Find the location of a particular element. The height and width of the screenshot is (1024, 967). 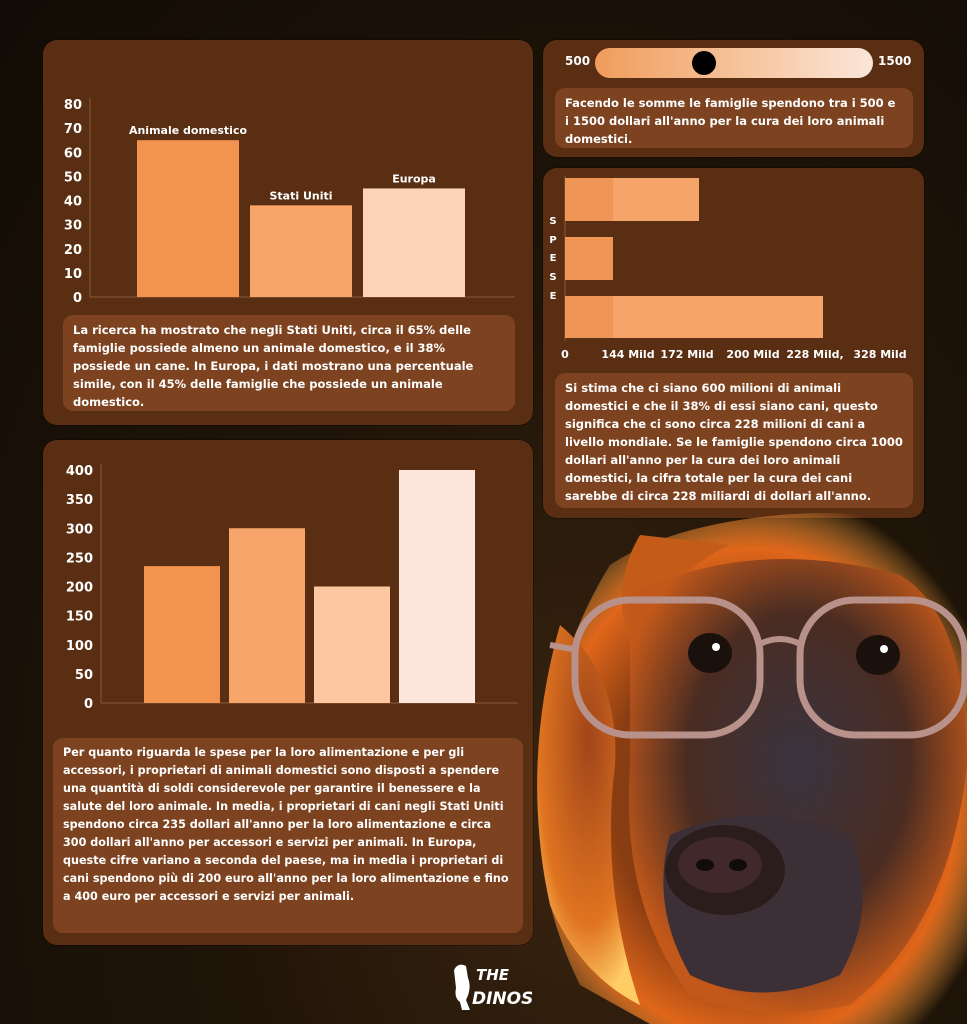

y-tick-label: 40 is located at coordinates (73, 202).